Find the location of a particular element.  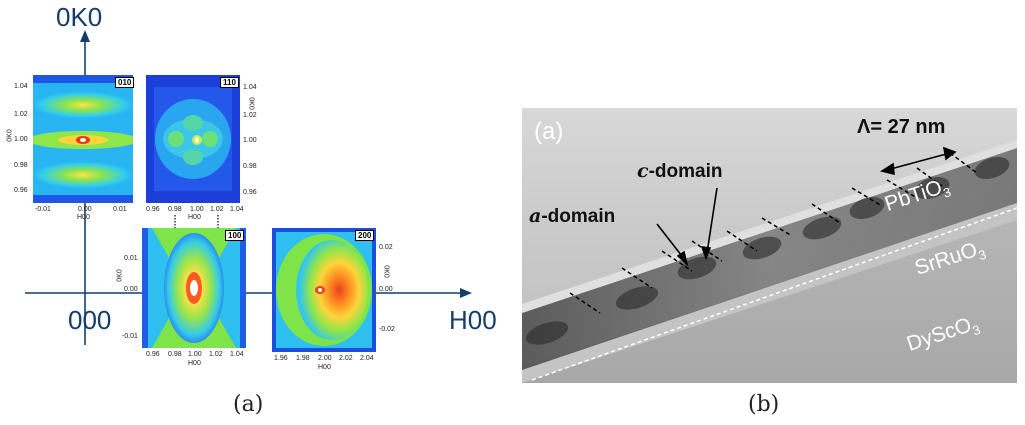

a-domain-label-rest: -domain is located at coordinates (578, 216).